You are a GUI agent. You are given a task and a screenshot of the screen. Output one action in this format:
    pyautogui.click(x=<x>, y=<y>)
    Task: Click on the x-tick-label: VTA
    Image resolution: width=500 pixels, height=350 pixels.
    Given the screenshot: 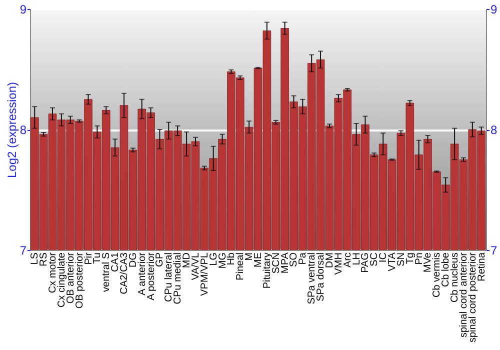 What is the action you would take?
    pyautogui.click(x=392, y=262)
    